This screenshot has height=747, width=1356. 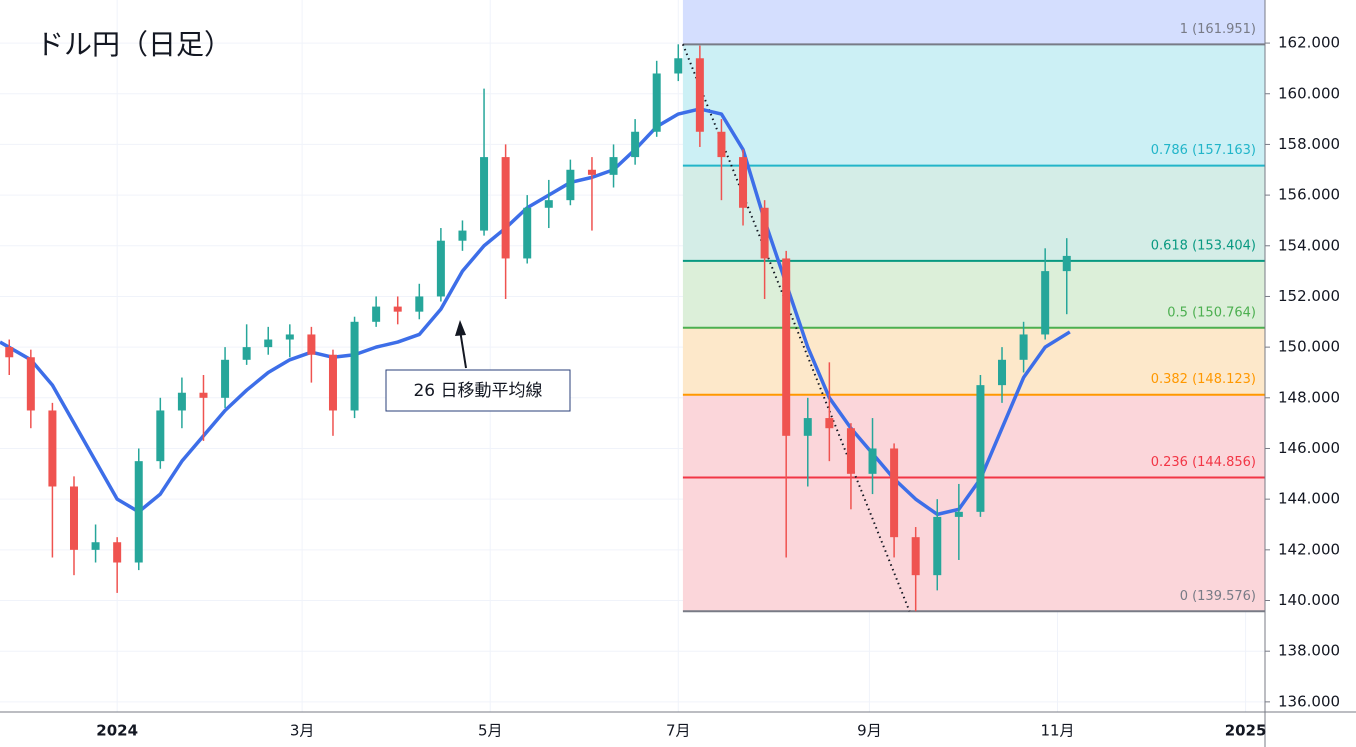 I want to click on fib-level-label: 0.236 (144.856), so click(x=1203, y=462).